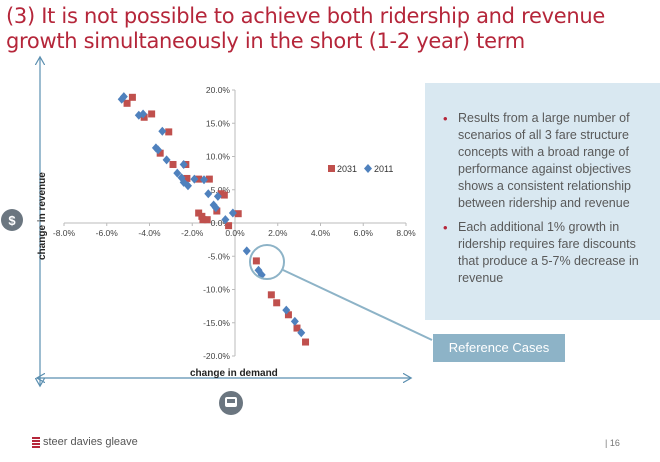  What do you see at coordinates (149, 233) in the screenshot?
I see `x-tick-label: -4.0%` at bounding box center [149, 233].